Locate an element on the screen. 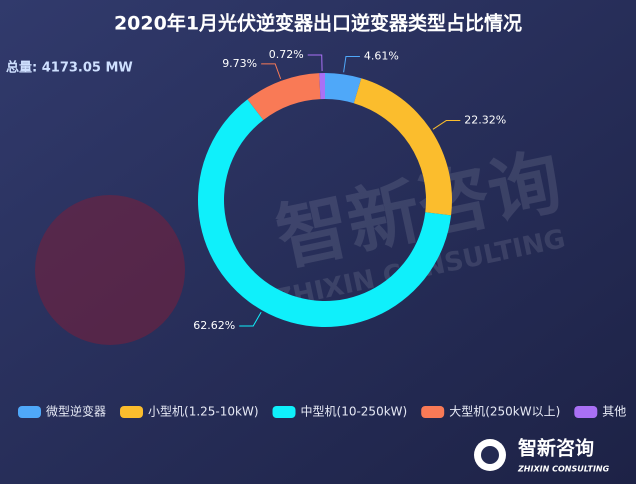  data-label: 4.61% is located at coordinates (381, 56).